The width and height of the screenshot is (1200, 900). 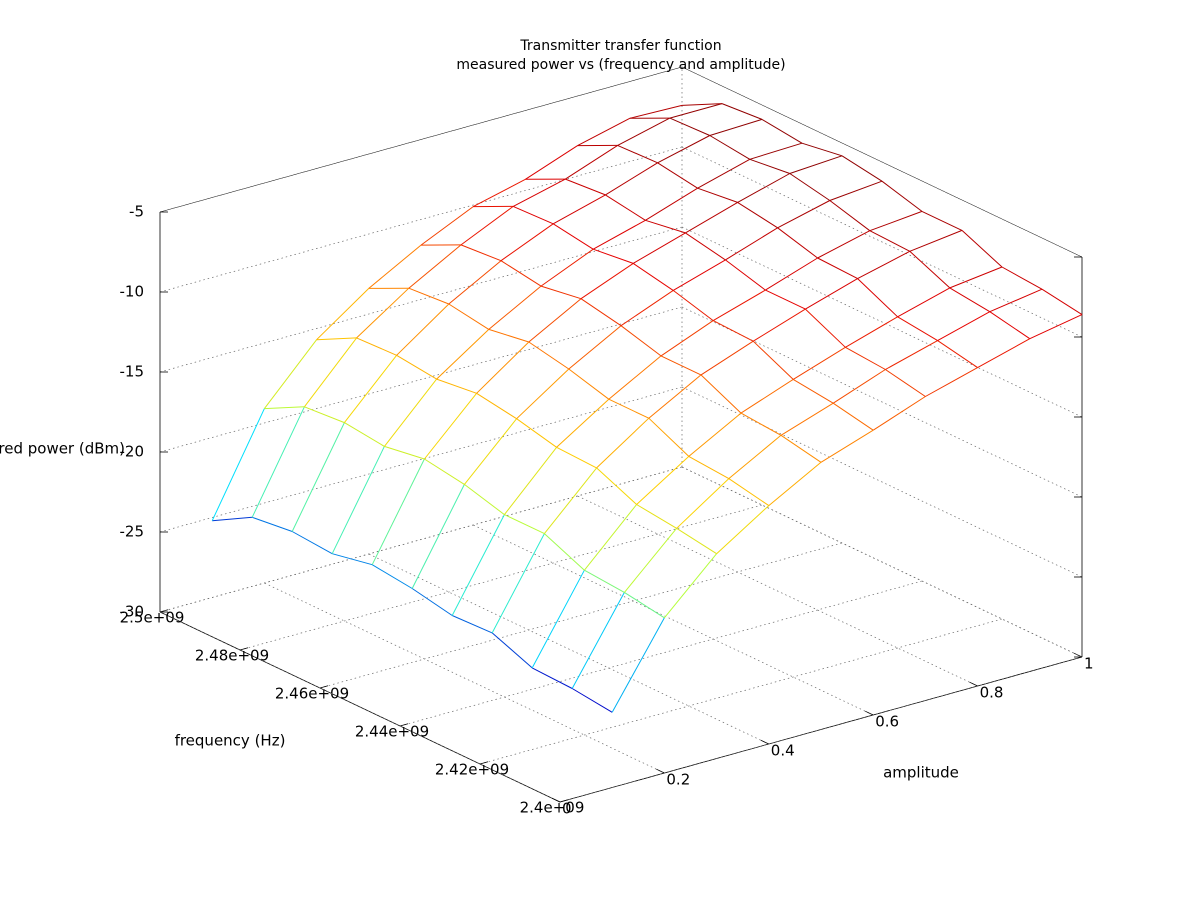 I want to click on y-tick-label: 0.8, so click(x=992, y=693).